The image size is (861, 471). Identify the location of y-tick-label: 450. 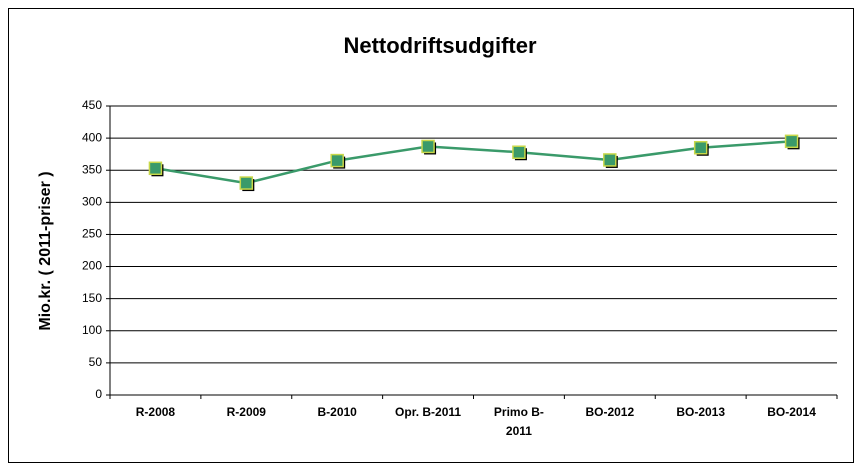
(92, 105).